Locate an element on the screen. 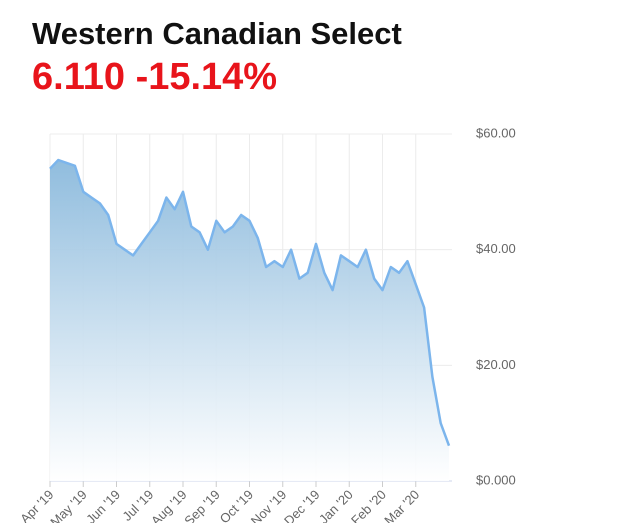  x-tick-label: Jun '19 is located at coordinates (103, 505).